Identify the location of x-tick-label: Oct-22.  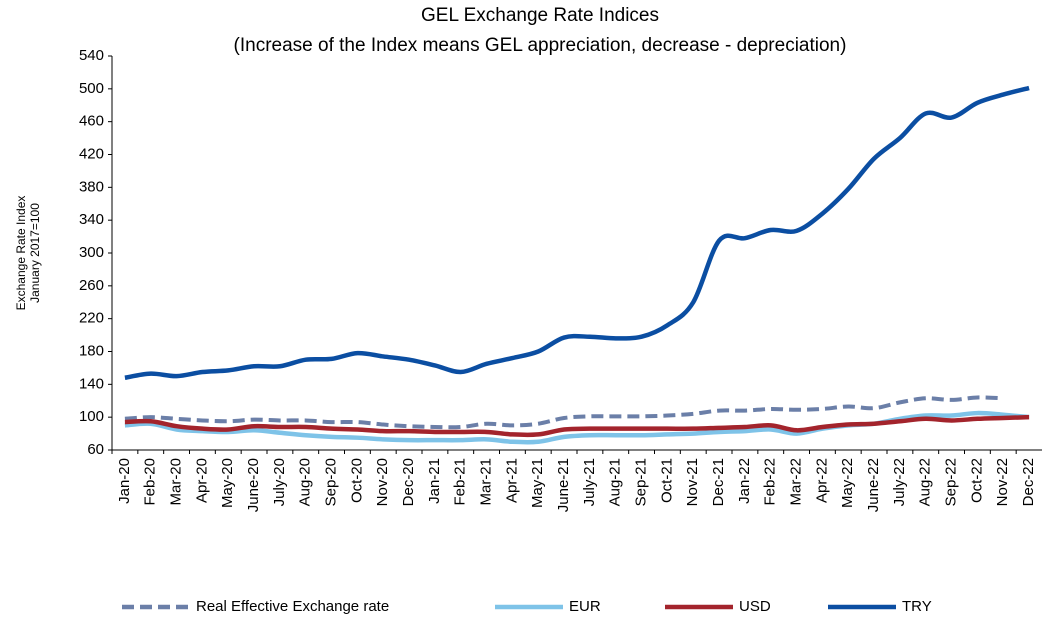
(976, 480).